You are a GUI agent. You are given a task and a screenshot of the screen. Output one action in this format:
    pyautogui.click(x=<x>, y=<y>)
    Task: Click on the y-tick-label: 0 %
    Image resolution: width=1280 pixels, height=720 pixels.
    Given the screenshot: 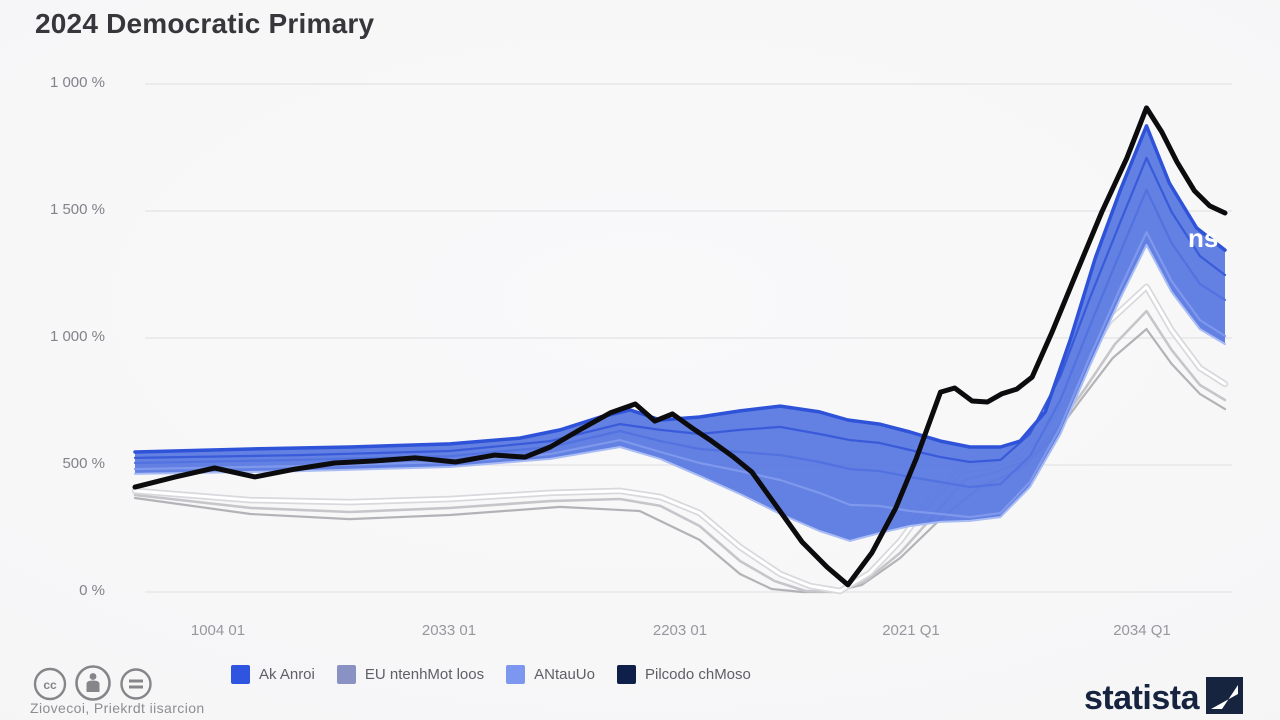 What is the action you would take?
    pyautogui.click(x=92, y=590)
    